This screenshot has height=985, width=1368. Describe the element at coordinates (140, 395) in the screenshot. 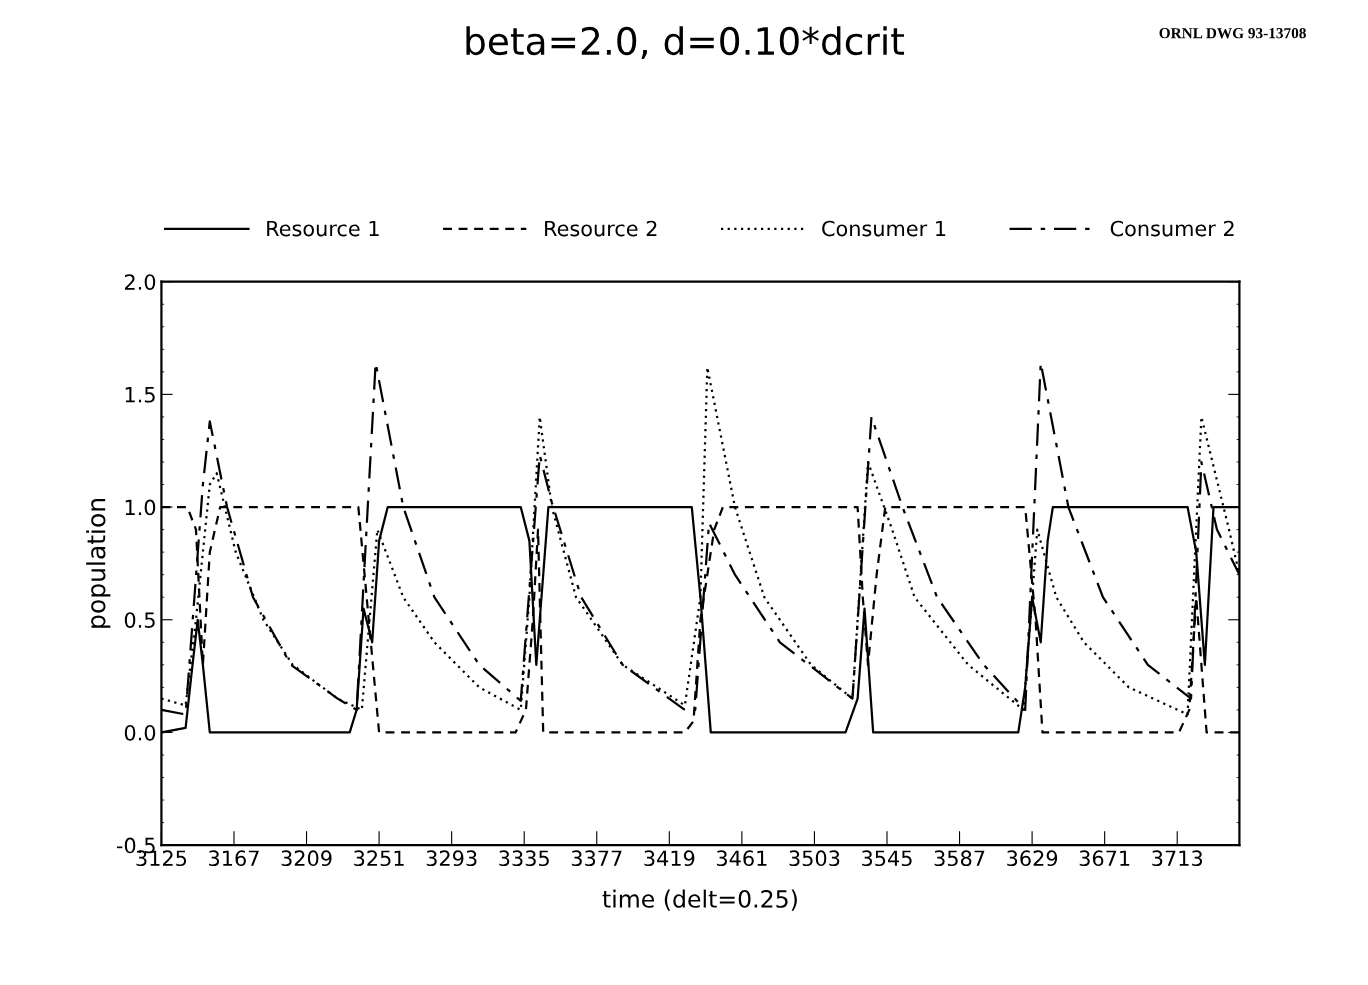

I see `y-tick-label: 1.5` at that location.